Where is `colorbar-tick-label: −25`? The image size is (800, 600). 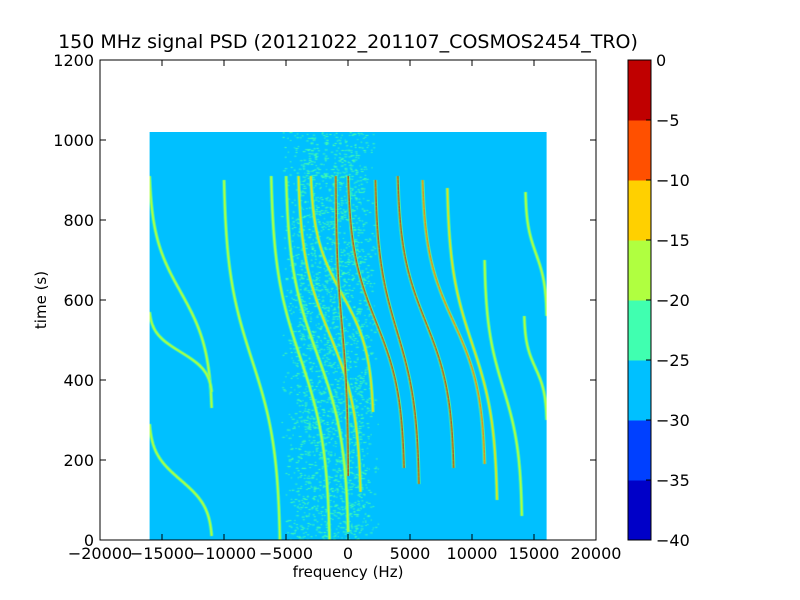 colorbar-tick-label: −25 is located at coordinates (673, 360).